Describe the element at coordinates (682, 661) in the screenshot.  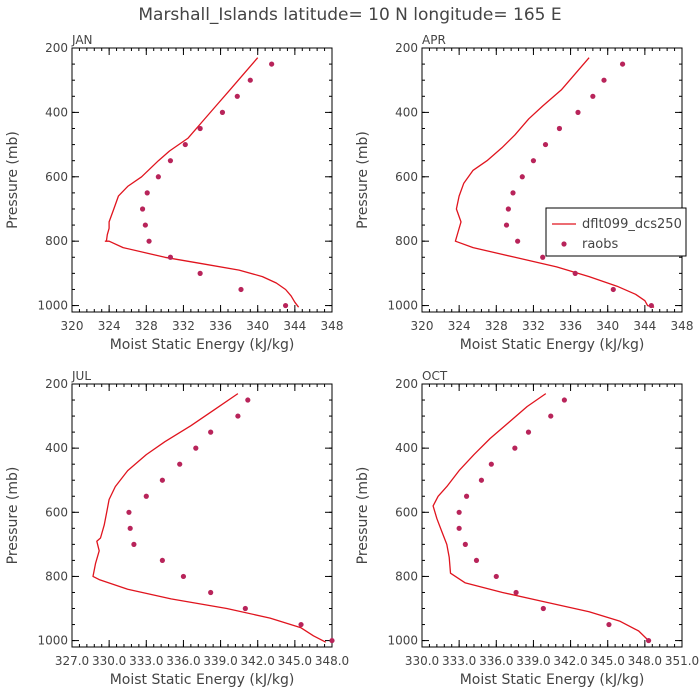
I see `x-tick-label: 351.0` at that location.